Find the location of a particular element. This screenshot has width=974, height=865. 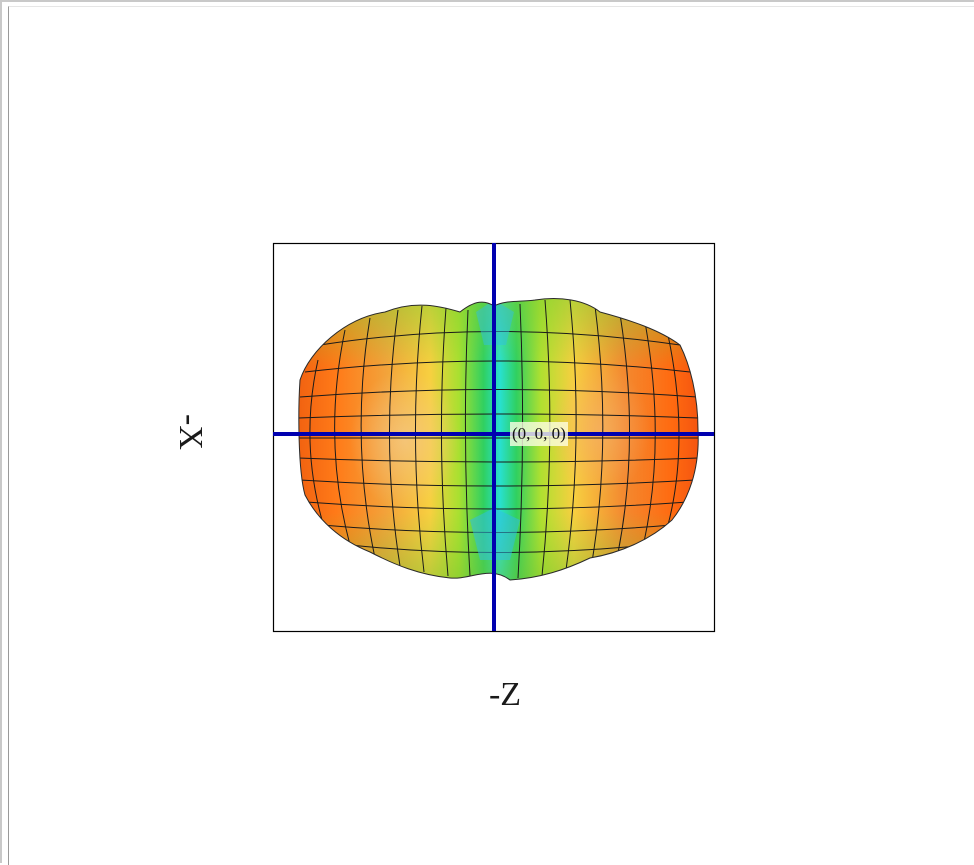

origin-label: (0, 0, 0) is located at coordinates (539, 434).